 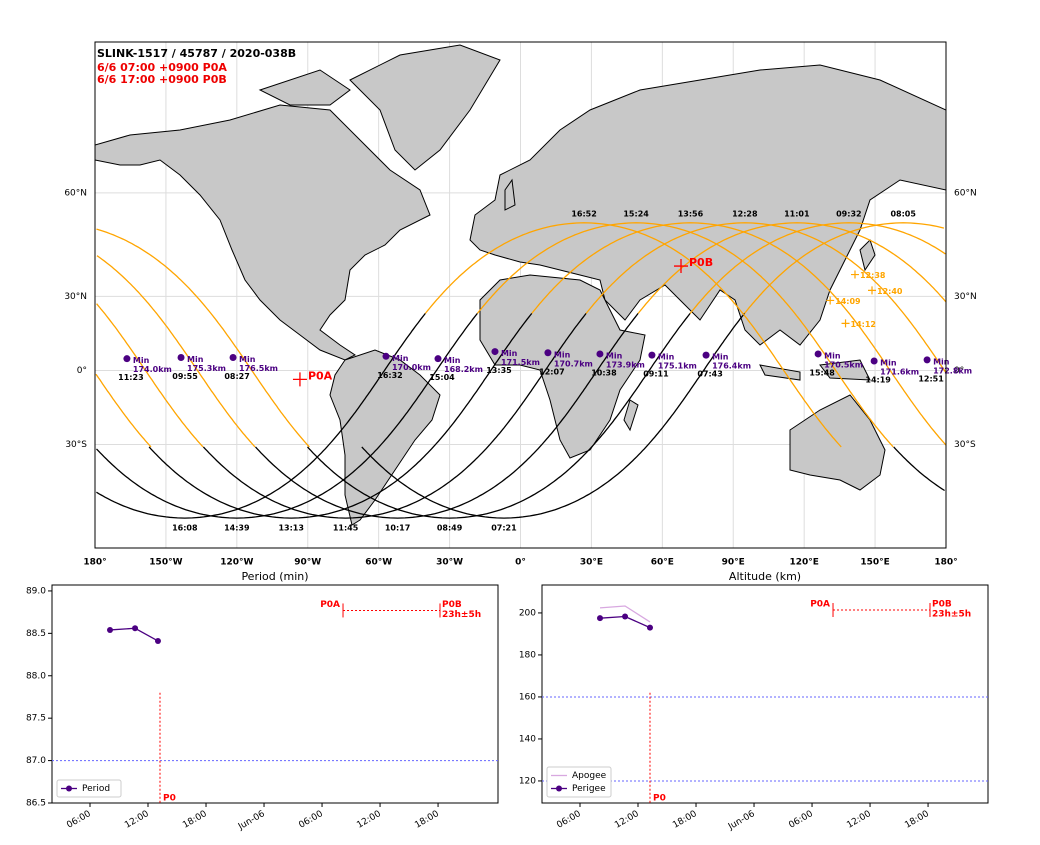 I want to click on pass-time-label: 08:05, so click(x=903, y=213).